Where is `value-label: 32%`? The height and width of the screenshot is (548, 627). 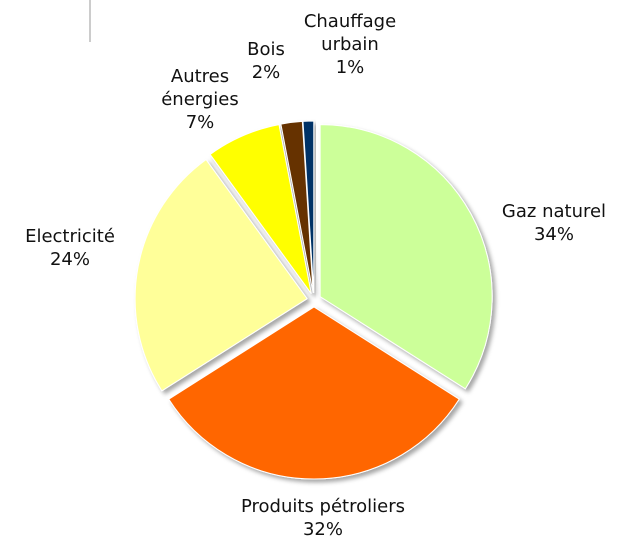
value-label: 32% is located at coordinates (322, 529).